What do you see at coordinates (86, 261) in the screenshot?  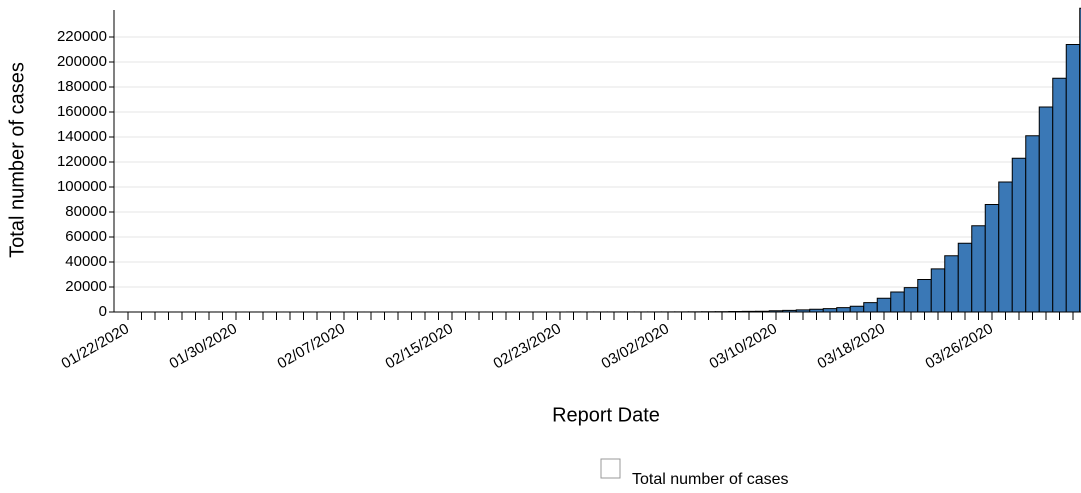 I see `y-tick-label: 40000` at bounding box center [86, 261].